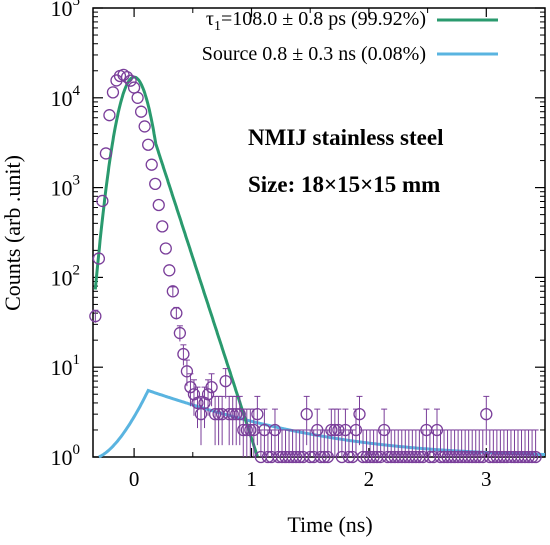  What do you see at coordinates (66, 97) in the screenshot?
I see `y-tick-label: 10⁴` at bounding box center [66, 97].